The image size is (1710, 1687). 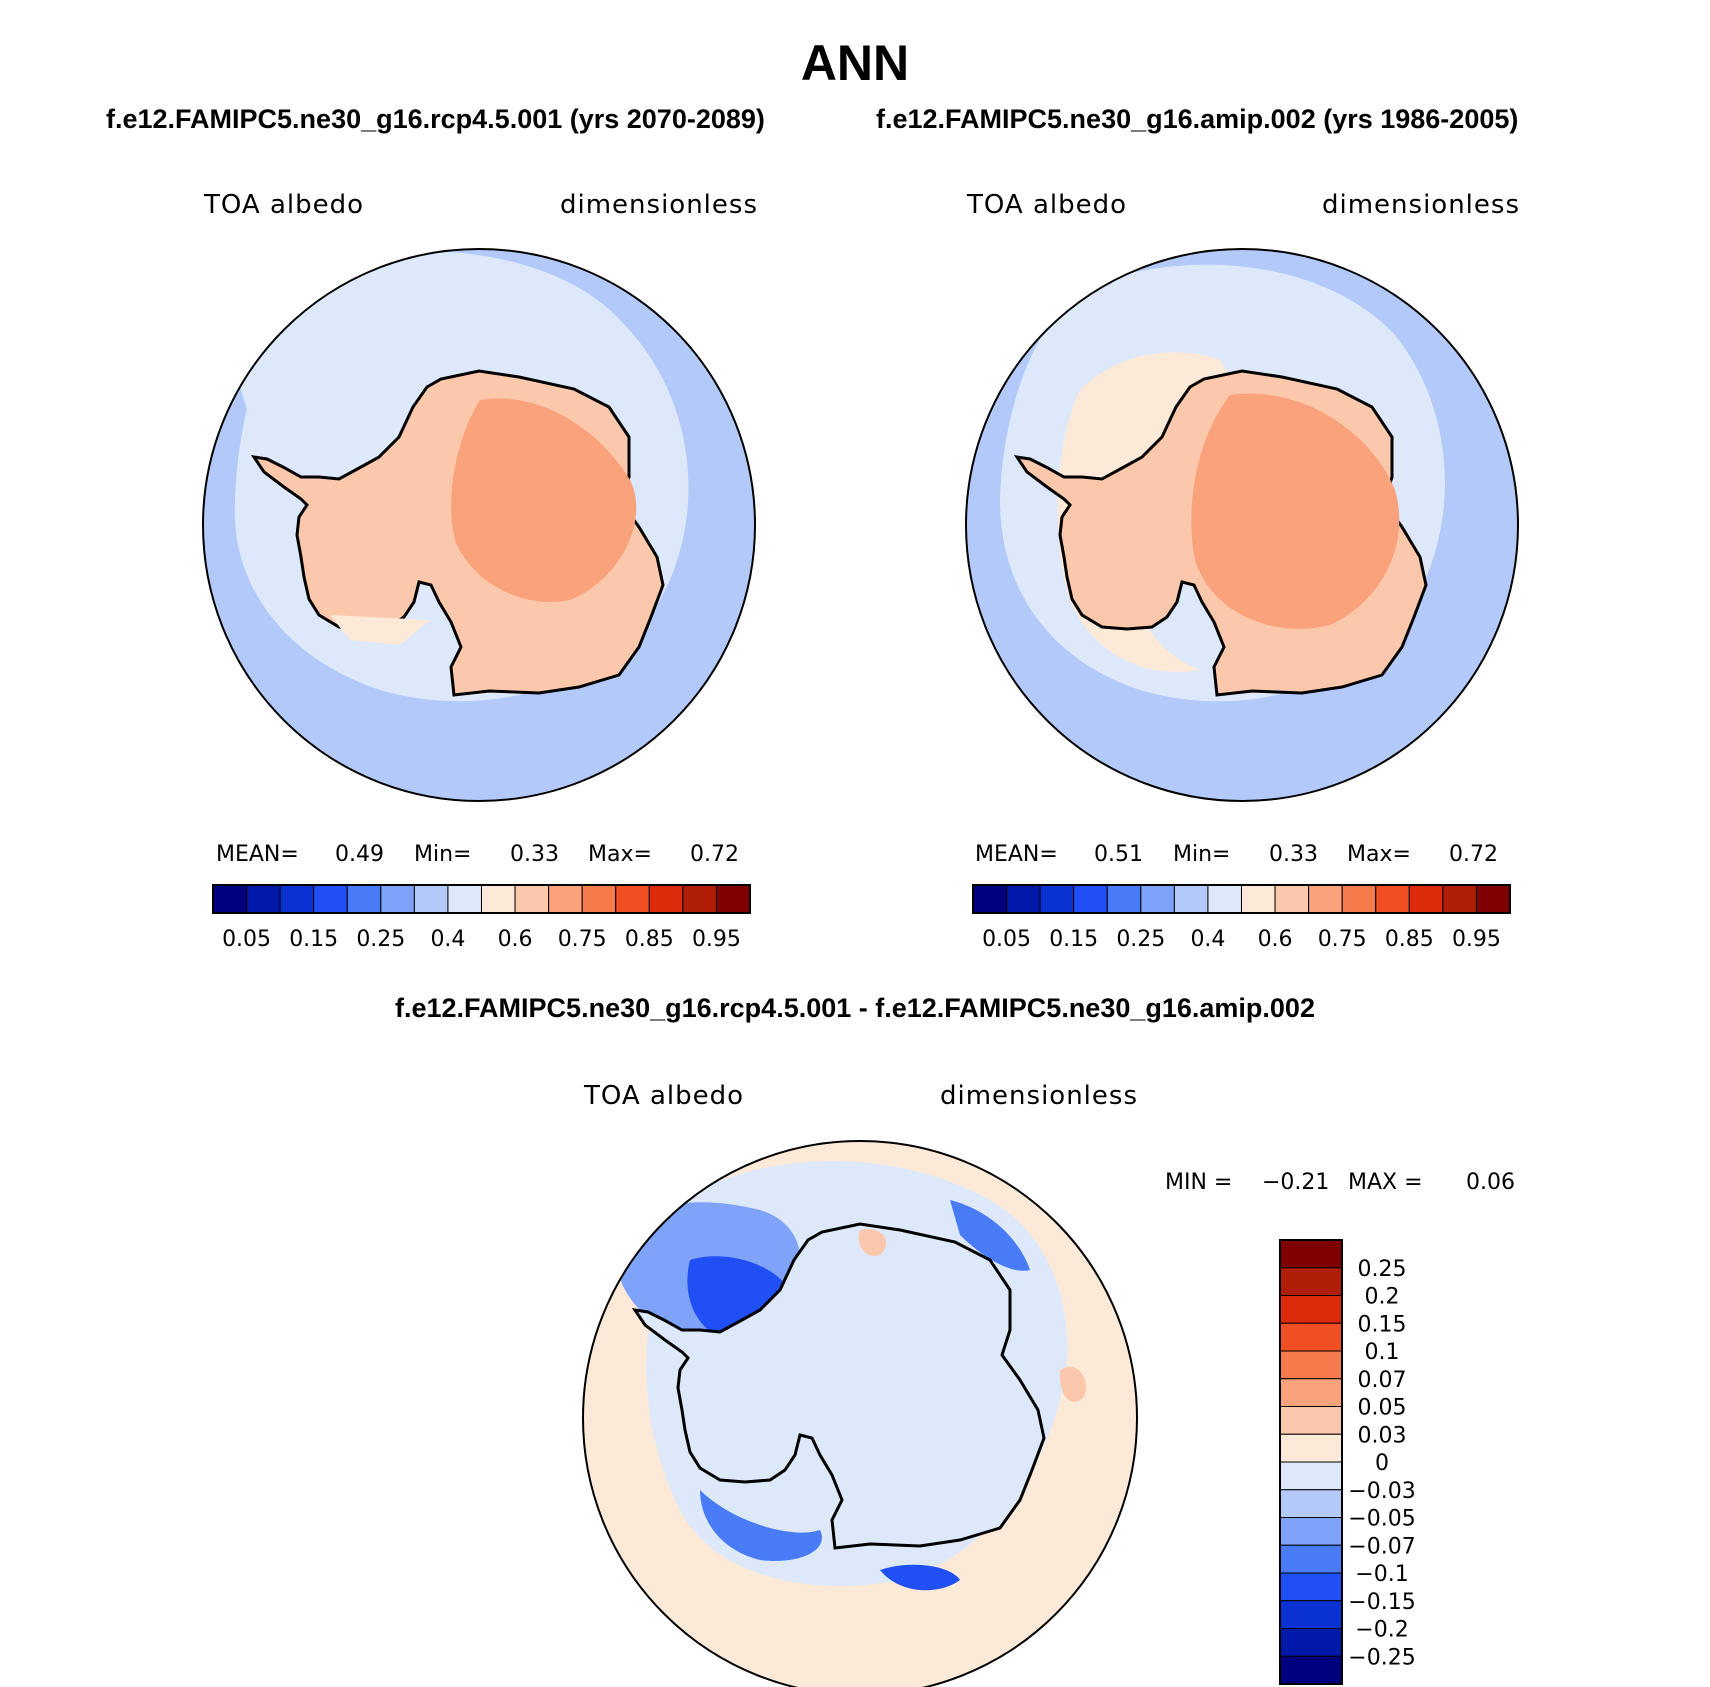 What do you see at coordinates (380, 939) in the screenshot?
I see `panel-a-colorbar-tick-label: 0.25` at bounding box center [380, 939].